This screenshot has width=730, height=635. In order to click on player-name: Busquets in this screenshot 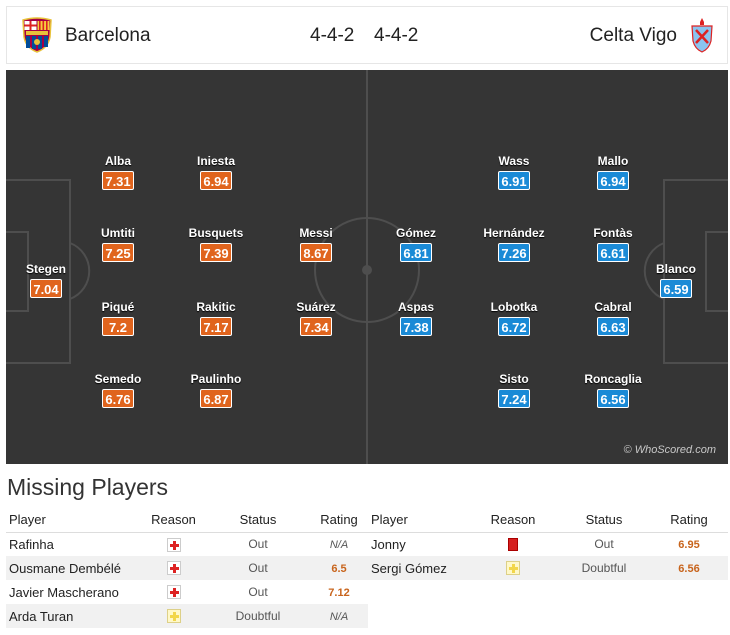, I will do `click(216, 233)`.